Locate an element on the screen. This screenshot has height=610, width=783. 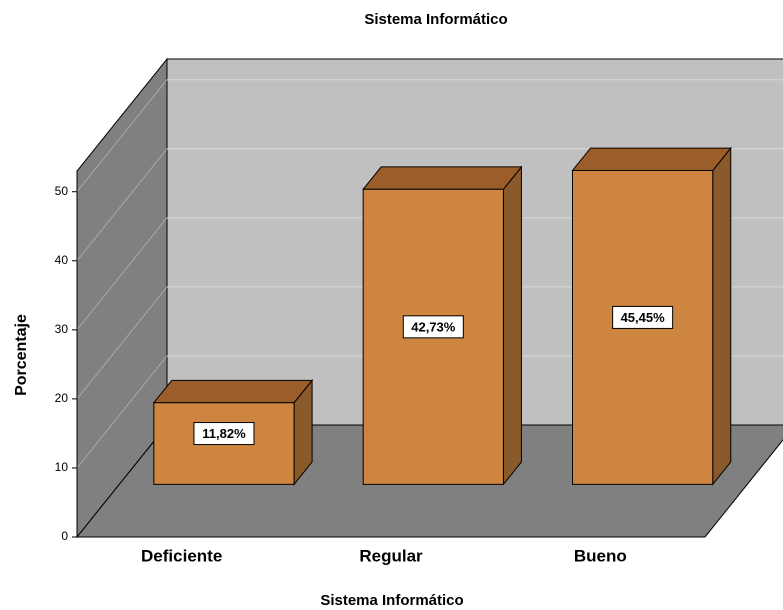
x-tick-label: Bueno is located at coordinates (600, 555).